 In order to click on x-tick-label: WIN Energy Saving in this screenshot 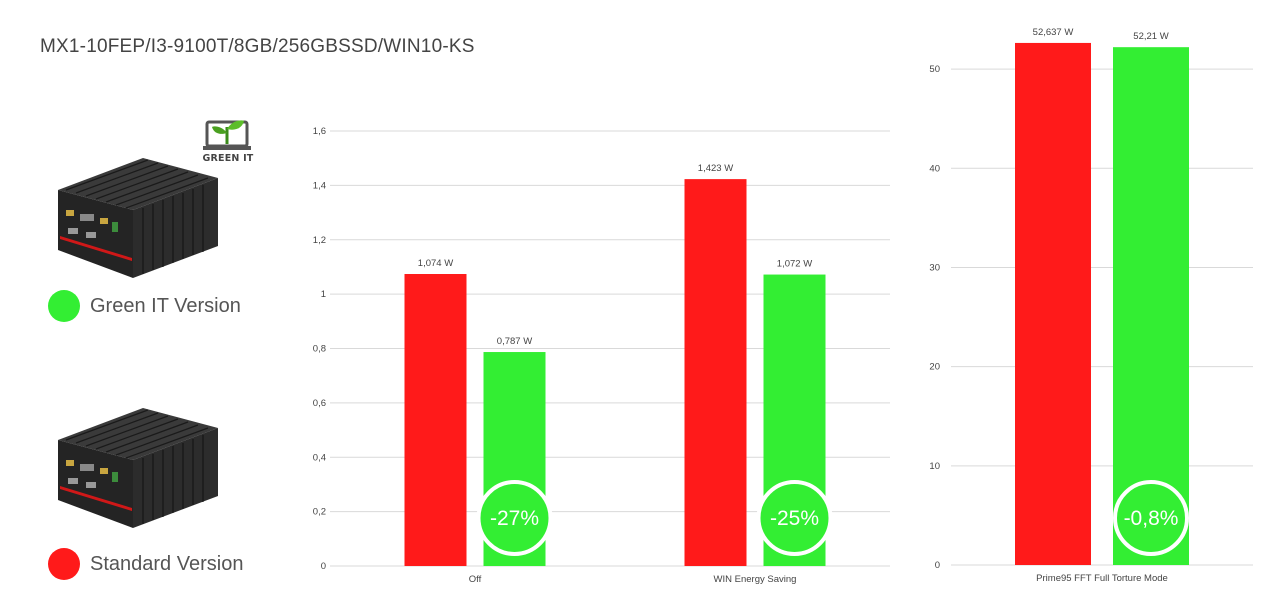, I will do `click(755, 579)`.